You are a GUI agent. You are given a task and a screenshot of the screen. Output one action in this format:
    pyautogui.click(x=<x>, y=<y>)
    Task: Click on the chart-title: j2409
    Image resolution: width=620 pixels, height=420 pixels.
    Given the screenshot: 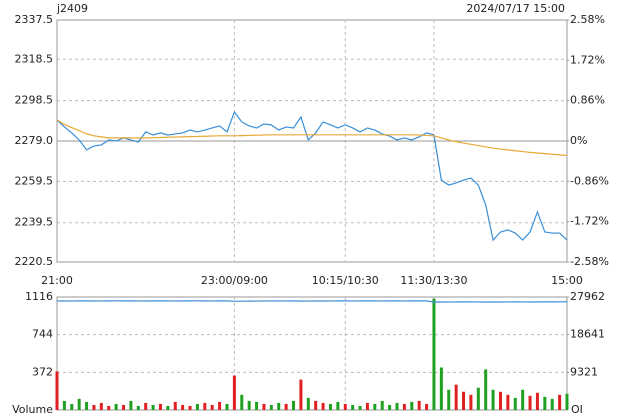 What is the action you would take?
    pyautogui.click(x=72, y=8)
    